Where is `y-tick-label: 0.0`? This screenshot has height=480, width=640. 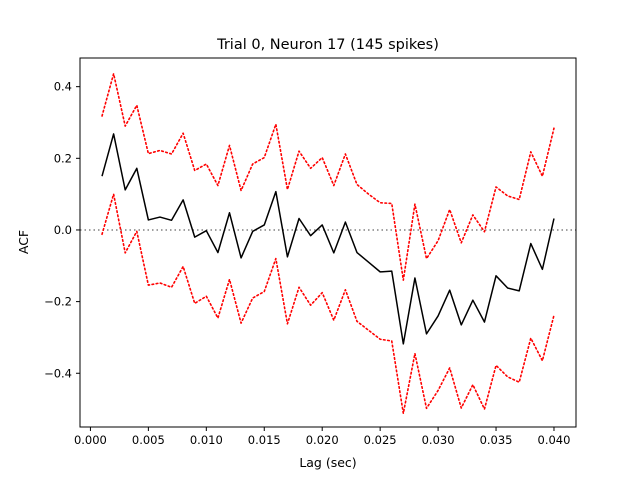 y-tick-label: 0.0 is located at coordinates (63, 230).